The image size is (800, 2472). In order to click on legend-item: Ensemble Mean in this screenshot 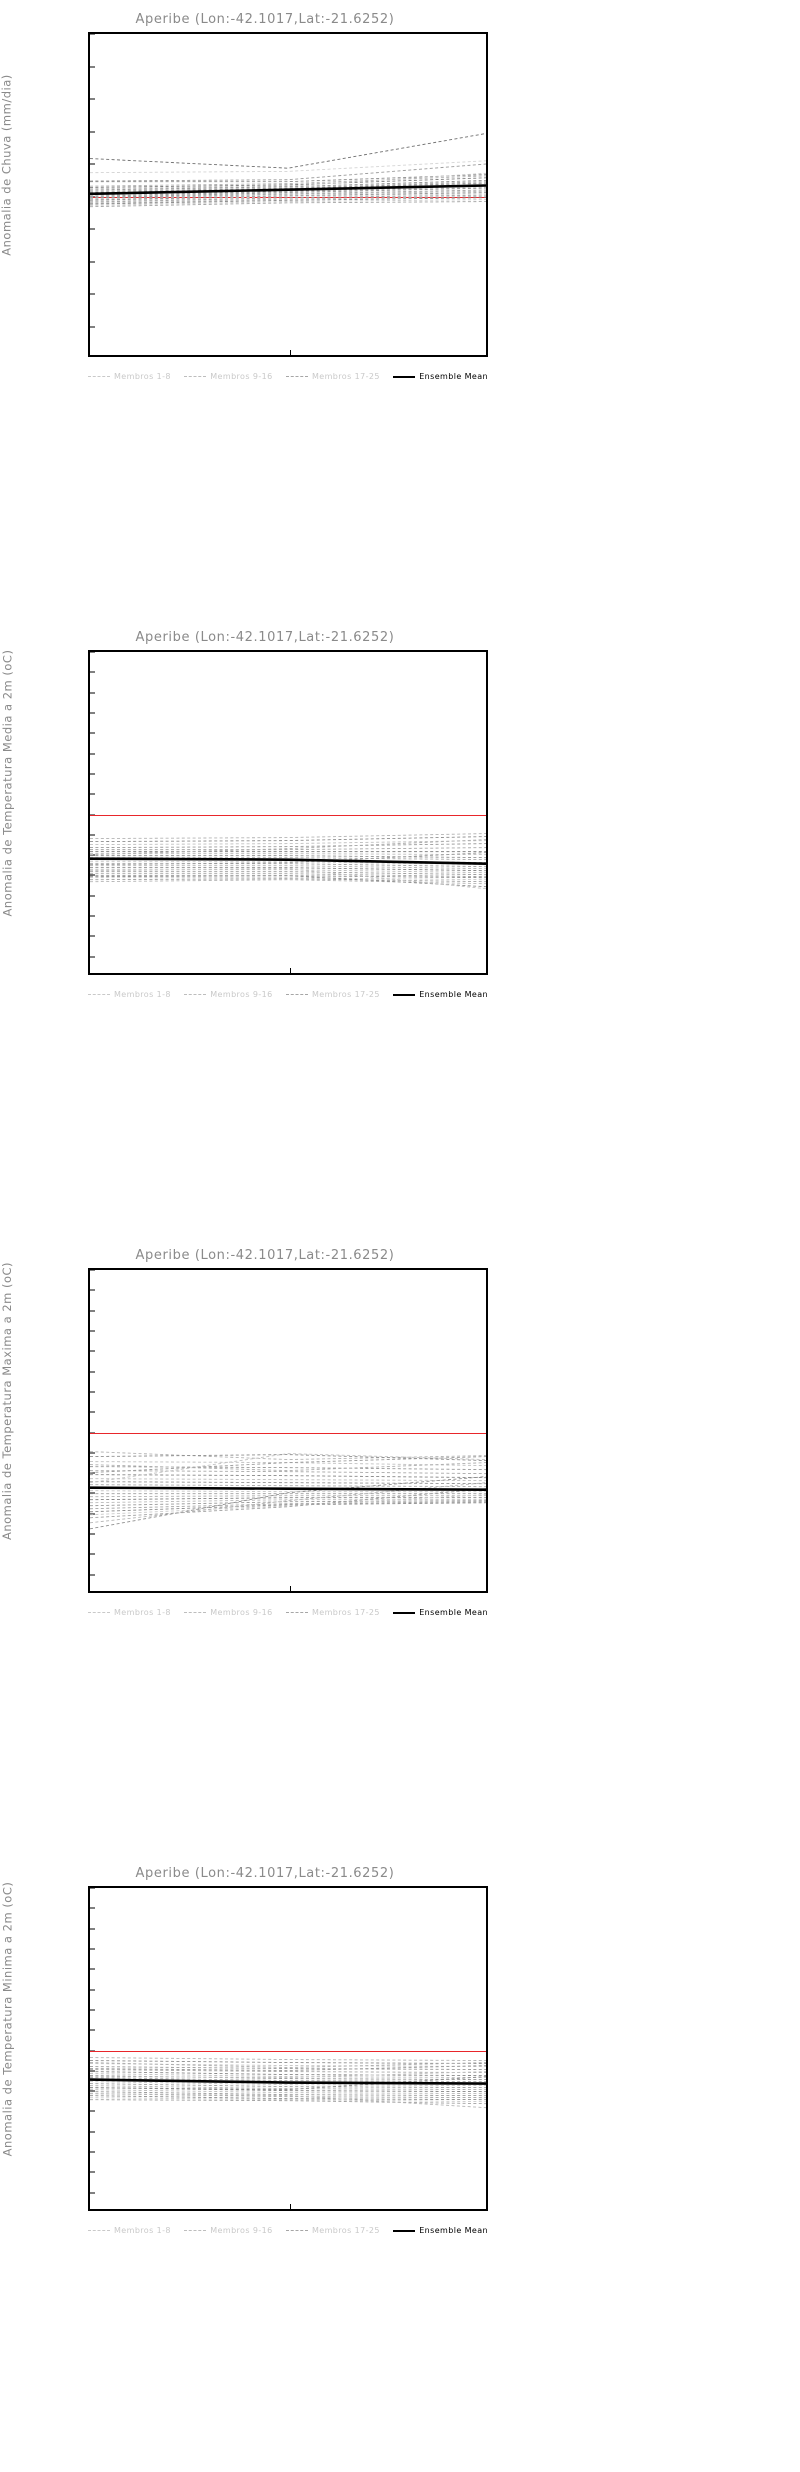, I will do `click(440, 2230)`.